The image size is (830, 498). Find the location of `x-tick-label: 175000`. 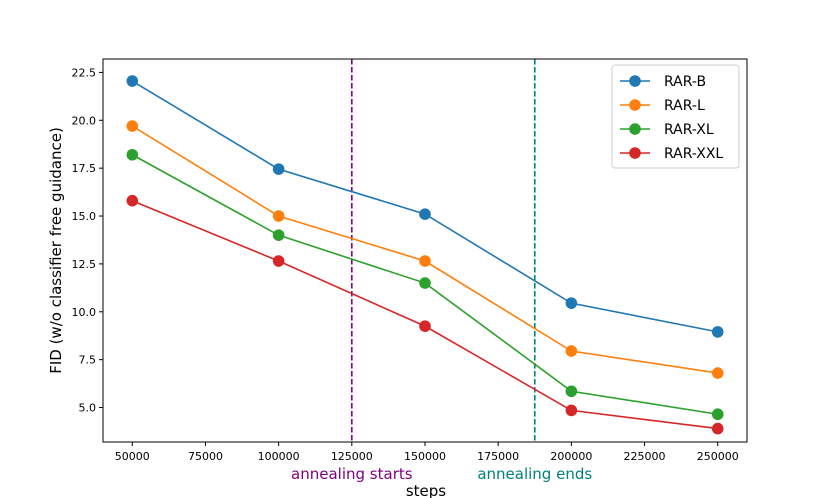

x-tick-label: 175000 is located at coordinates (498, 456).